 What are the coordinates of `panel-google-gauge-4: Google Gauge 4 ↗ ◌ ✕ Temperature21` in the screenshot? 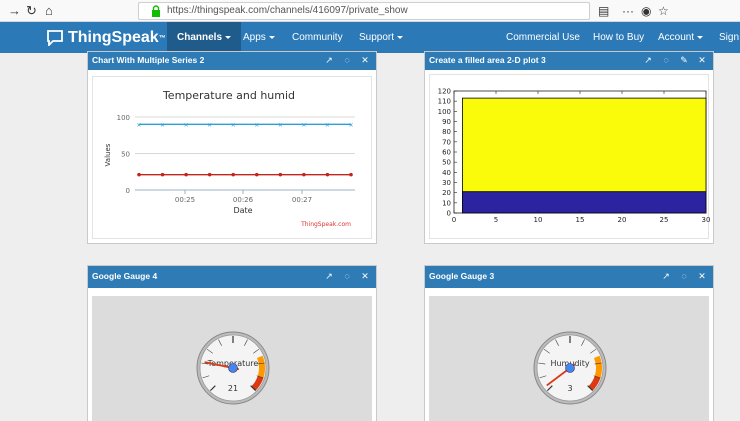 It's located at (232, 343).